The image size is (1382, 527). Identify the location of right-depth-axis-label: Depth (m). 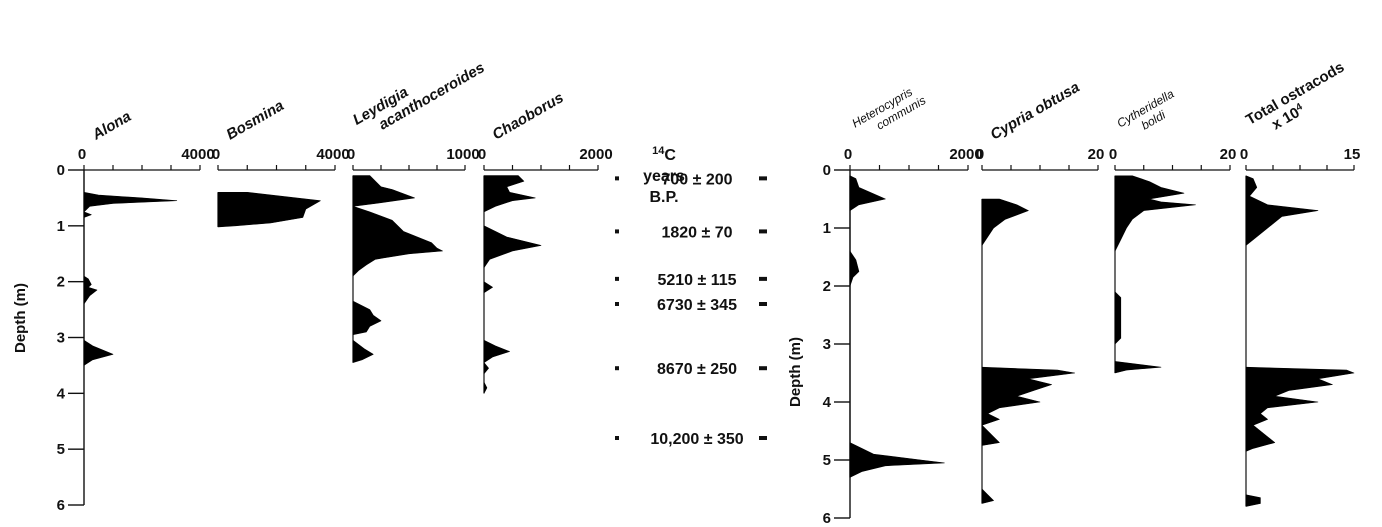
(795, 372).